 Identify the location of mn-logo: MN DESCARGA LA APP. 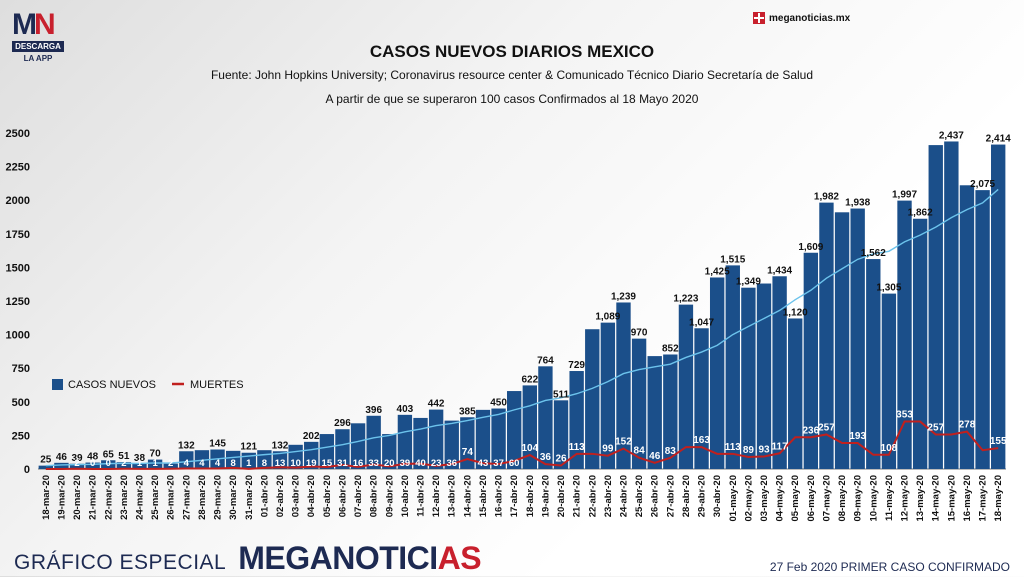
(38, 36).